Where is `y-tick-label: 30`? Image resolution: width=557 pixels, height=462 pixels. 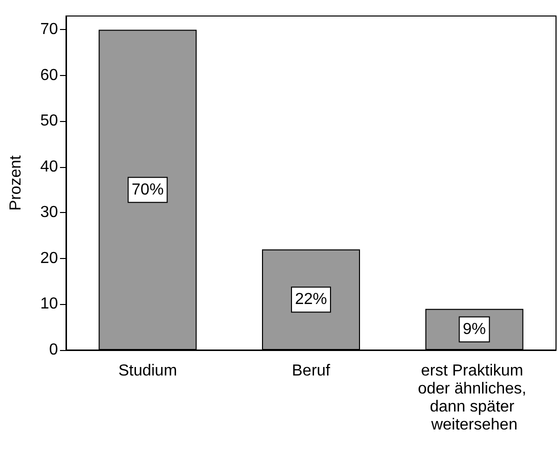
y-tick-label: 30 is located at coordinates (49, 213).